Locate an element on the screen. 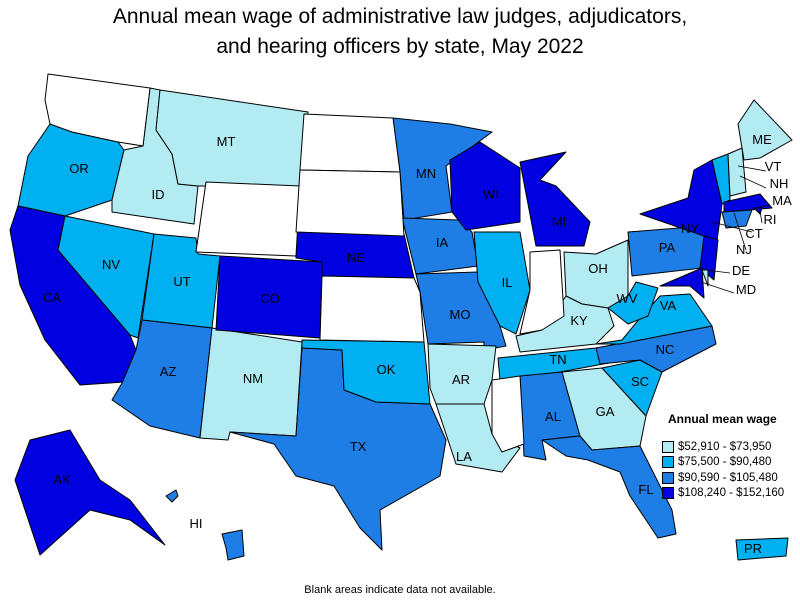 The image size is (800, 600). state-ri is located at coordinates (758, 211).